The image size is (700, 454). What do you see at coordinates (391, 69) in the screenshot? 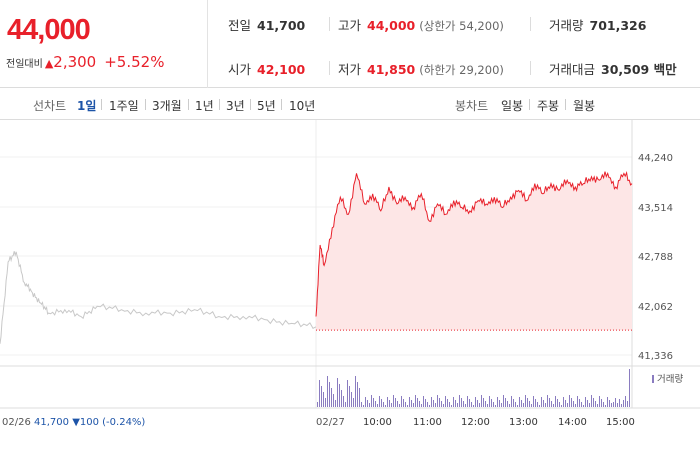
I see `low-value: 41,850` at bounding box center [391, 69].